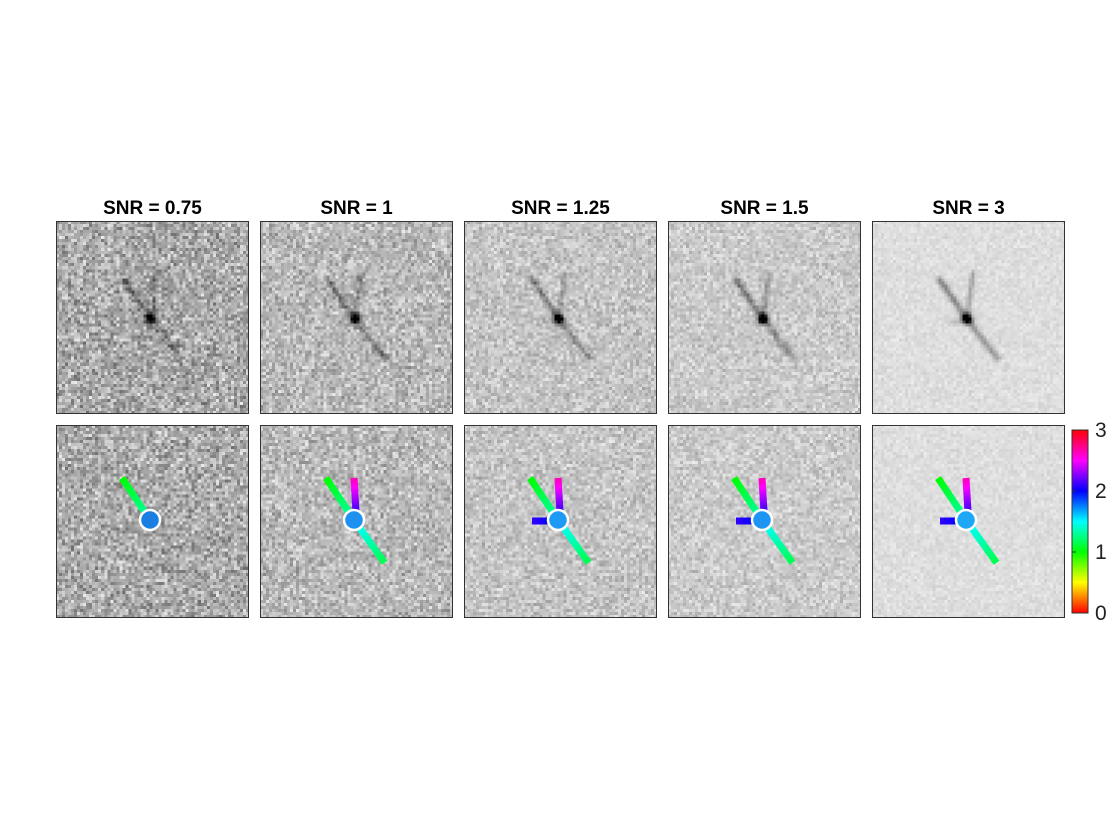 The width and height of the screenshot is (1120, 840). I want to click on colorbar-tick-label: 0, so click(1101, 613).